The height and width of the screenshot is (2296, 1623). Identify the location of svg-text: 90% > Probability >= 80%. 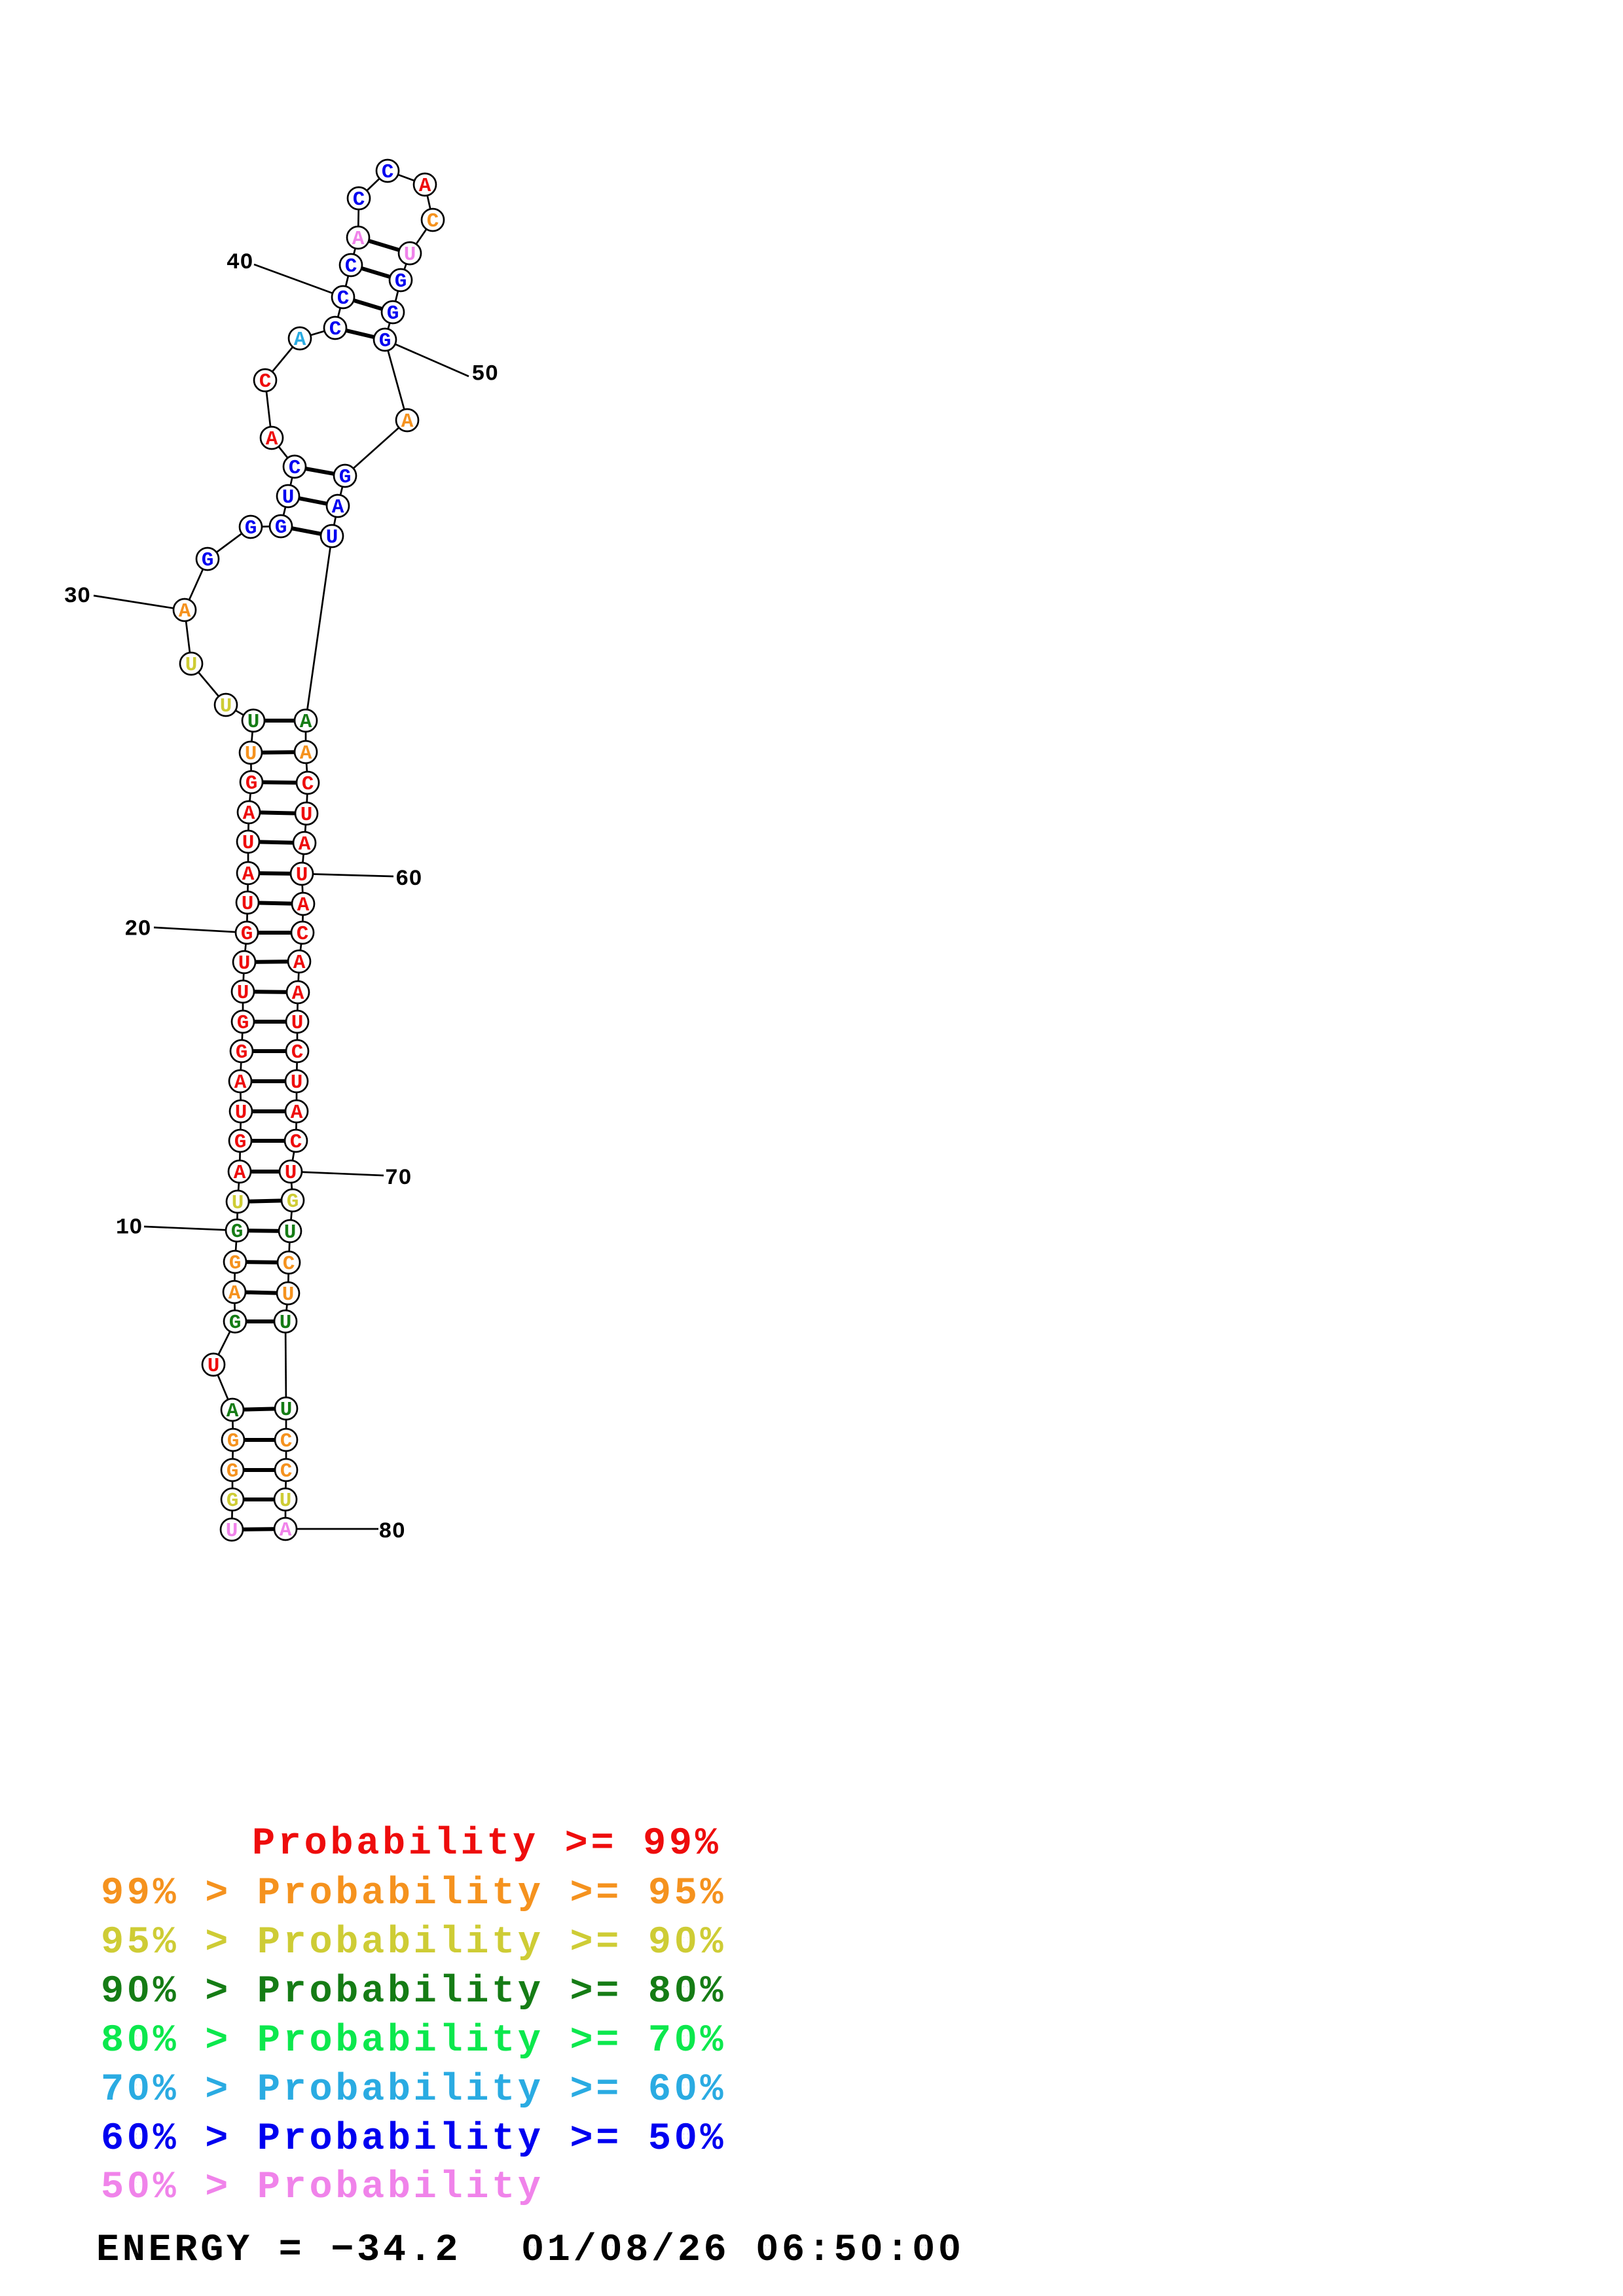
(413, 1991).